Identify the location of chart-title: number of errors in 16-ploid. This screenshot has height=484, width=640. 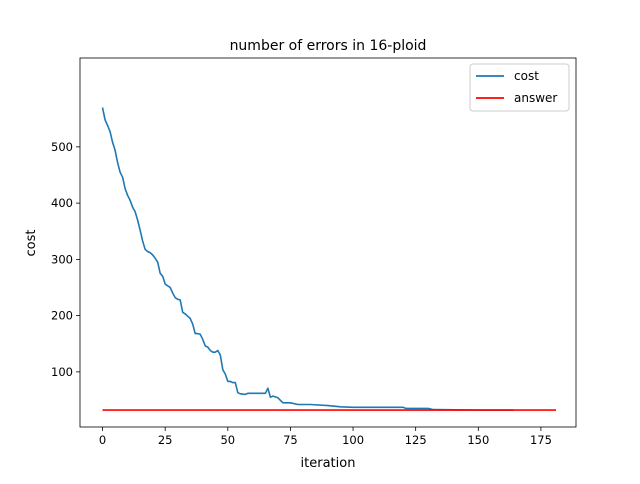
(328, 46).